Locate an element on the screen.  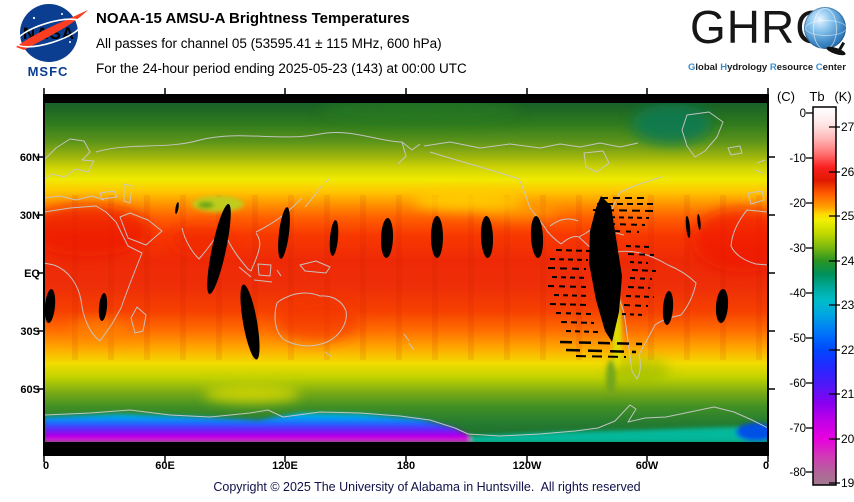
nasa-msfc-caption: MSFC is located at coordinates (48, 71).